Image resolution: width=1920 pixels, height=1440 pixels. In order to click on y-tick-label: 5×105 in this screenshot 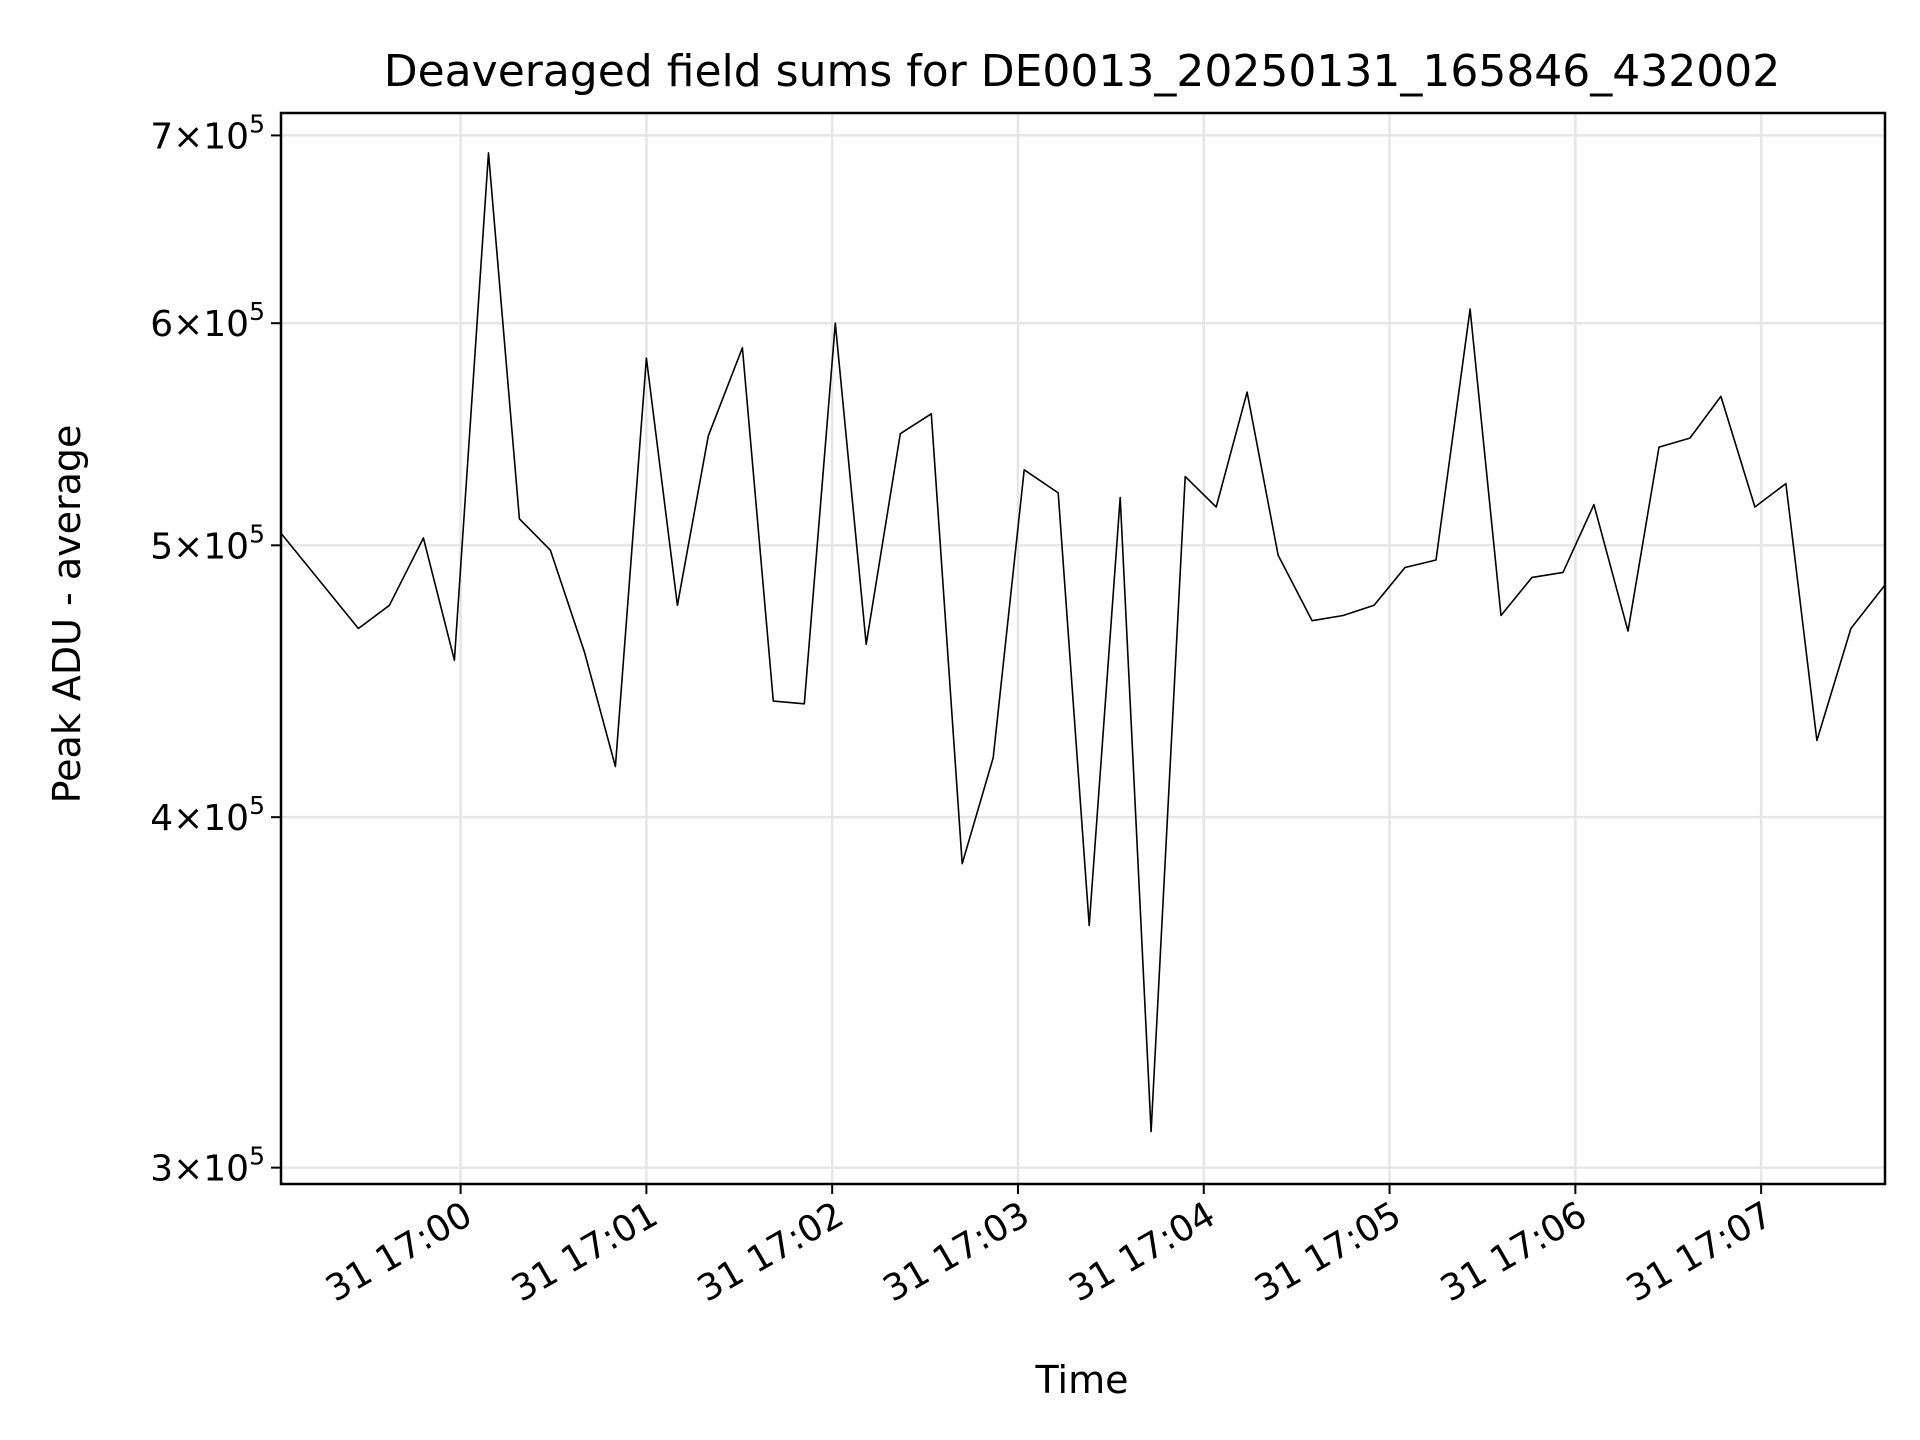, I will do `click(207, 543)`.